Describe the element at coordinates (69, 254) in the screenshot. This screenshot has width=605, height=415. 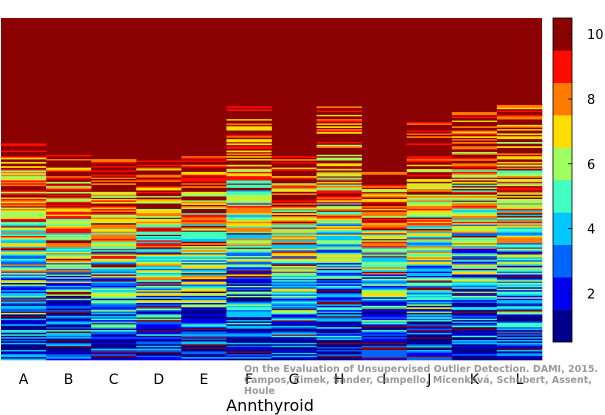
I see `heatmap-column-B` at that location.